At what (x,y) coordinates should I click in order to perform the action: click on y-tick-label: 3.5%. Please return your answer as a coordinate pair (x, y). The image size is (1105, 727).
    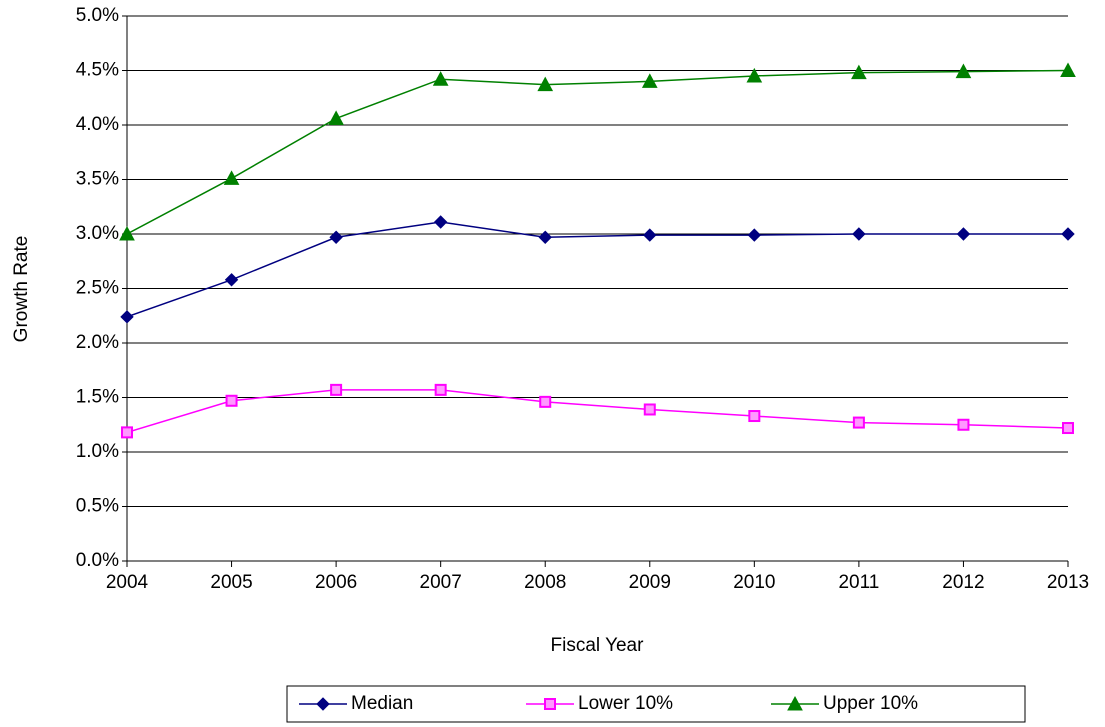
    Looking at the image, I should click on (97, 179).